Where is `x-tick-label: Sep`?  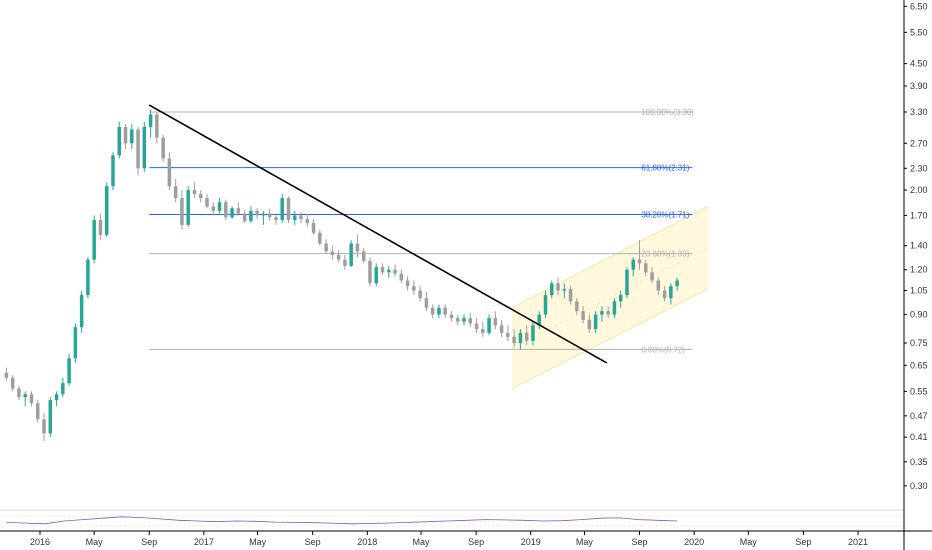 x-tick-label: Sep is located at coordinates (476, 542).